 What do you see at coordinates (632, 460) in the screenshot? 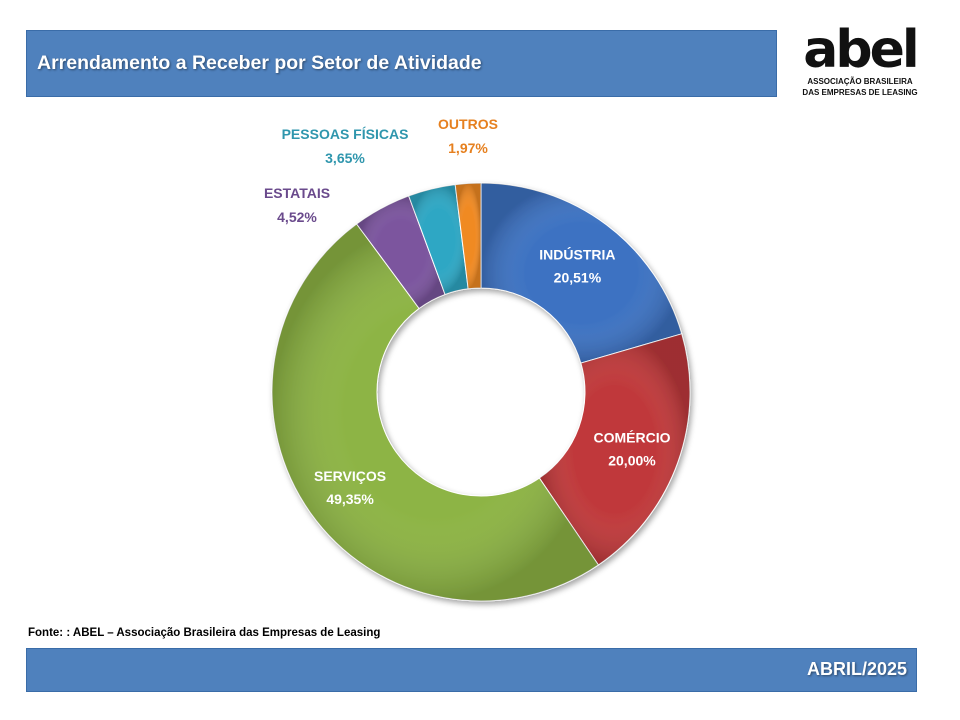
I see `slice-value-label-comercio: 20,00%` at bounding box center [632, 460].